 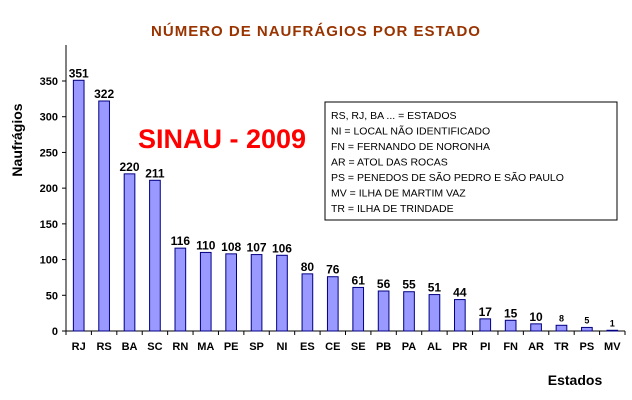 What do you see at coordinates (49, 118) in the screenshot?
I see `y-tick-label: 300` at bounding box center [49, 118].